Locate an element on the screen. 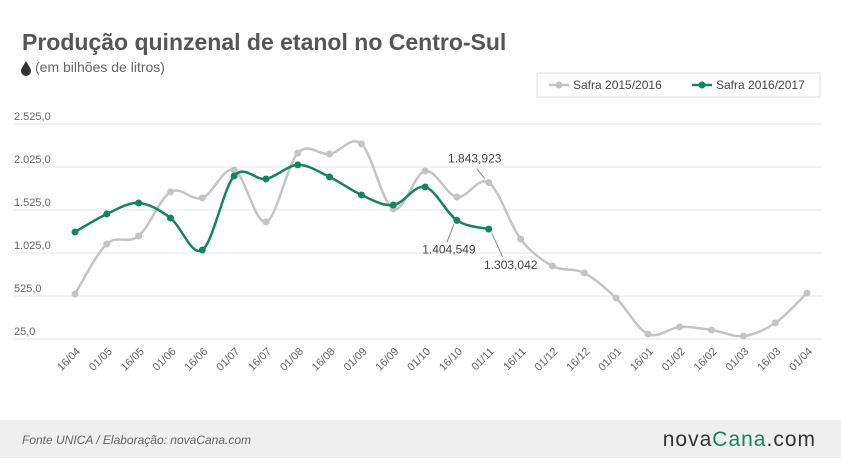 Image resolution: width=841 pixels, height=463 pixels. y-tick-label: 25,0 is located at coordinates (24, 332).